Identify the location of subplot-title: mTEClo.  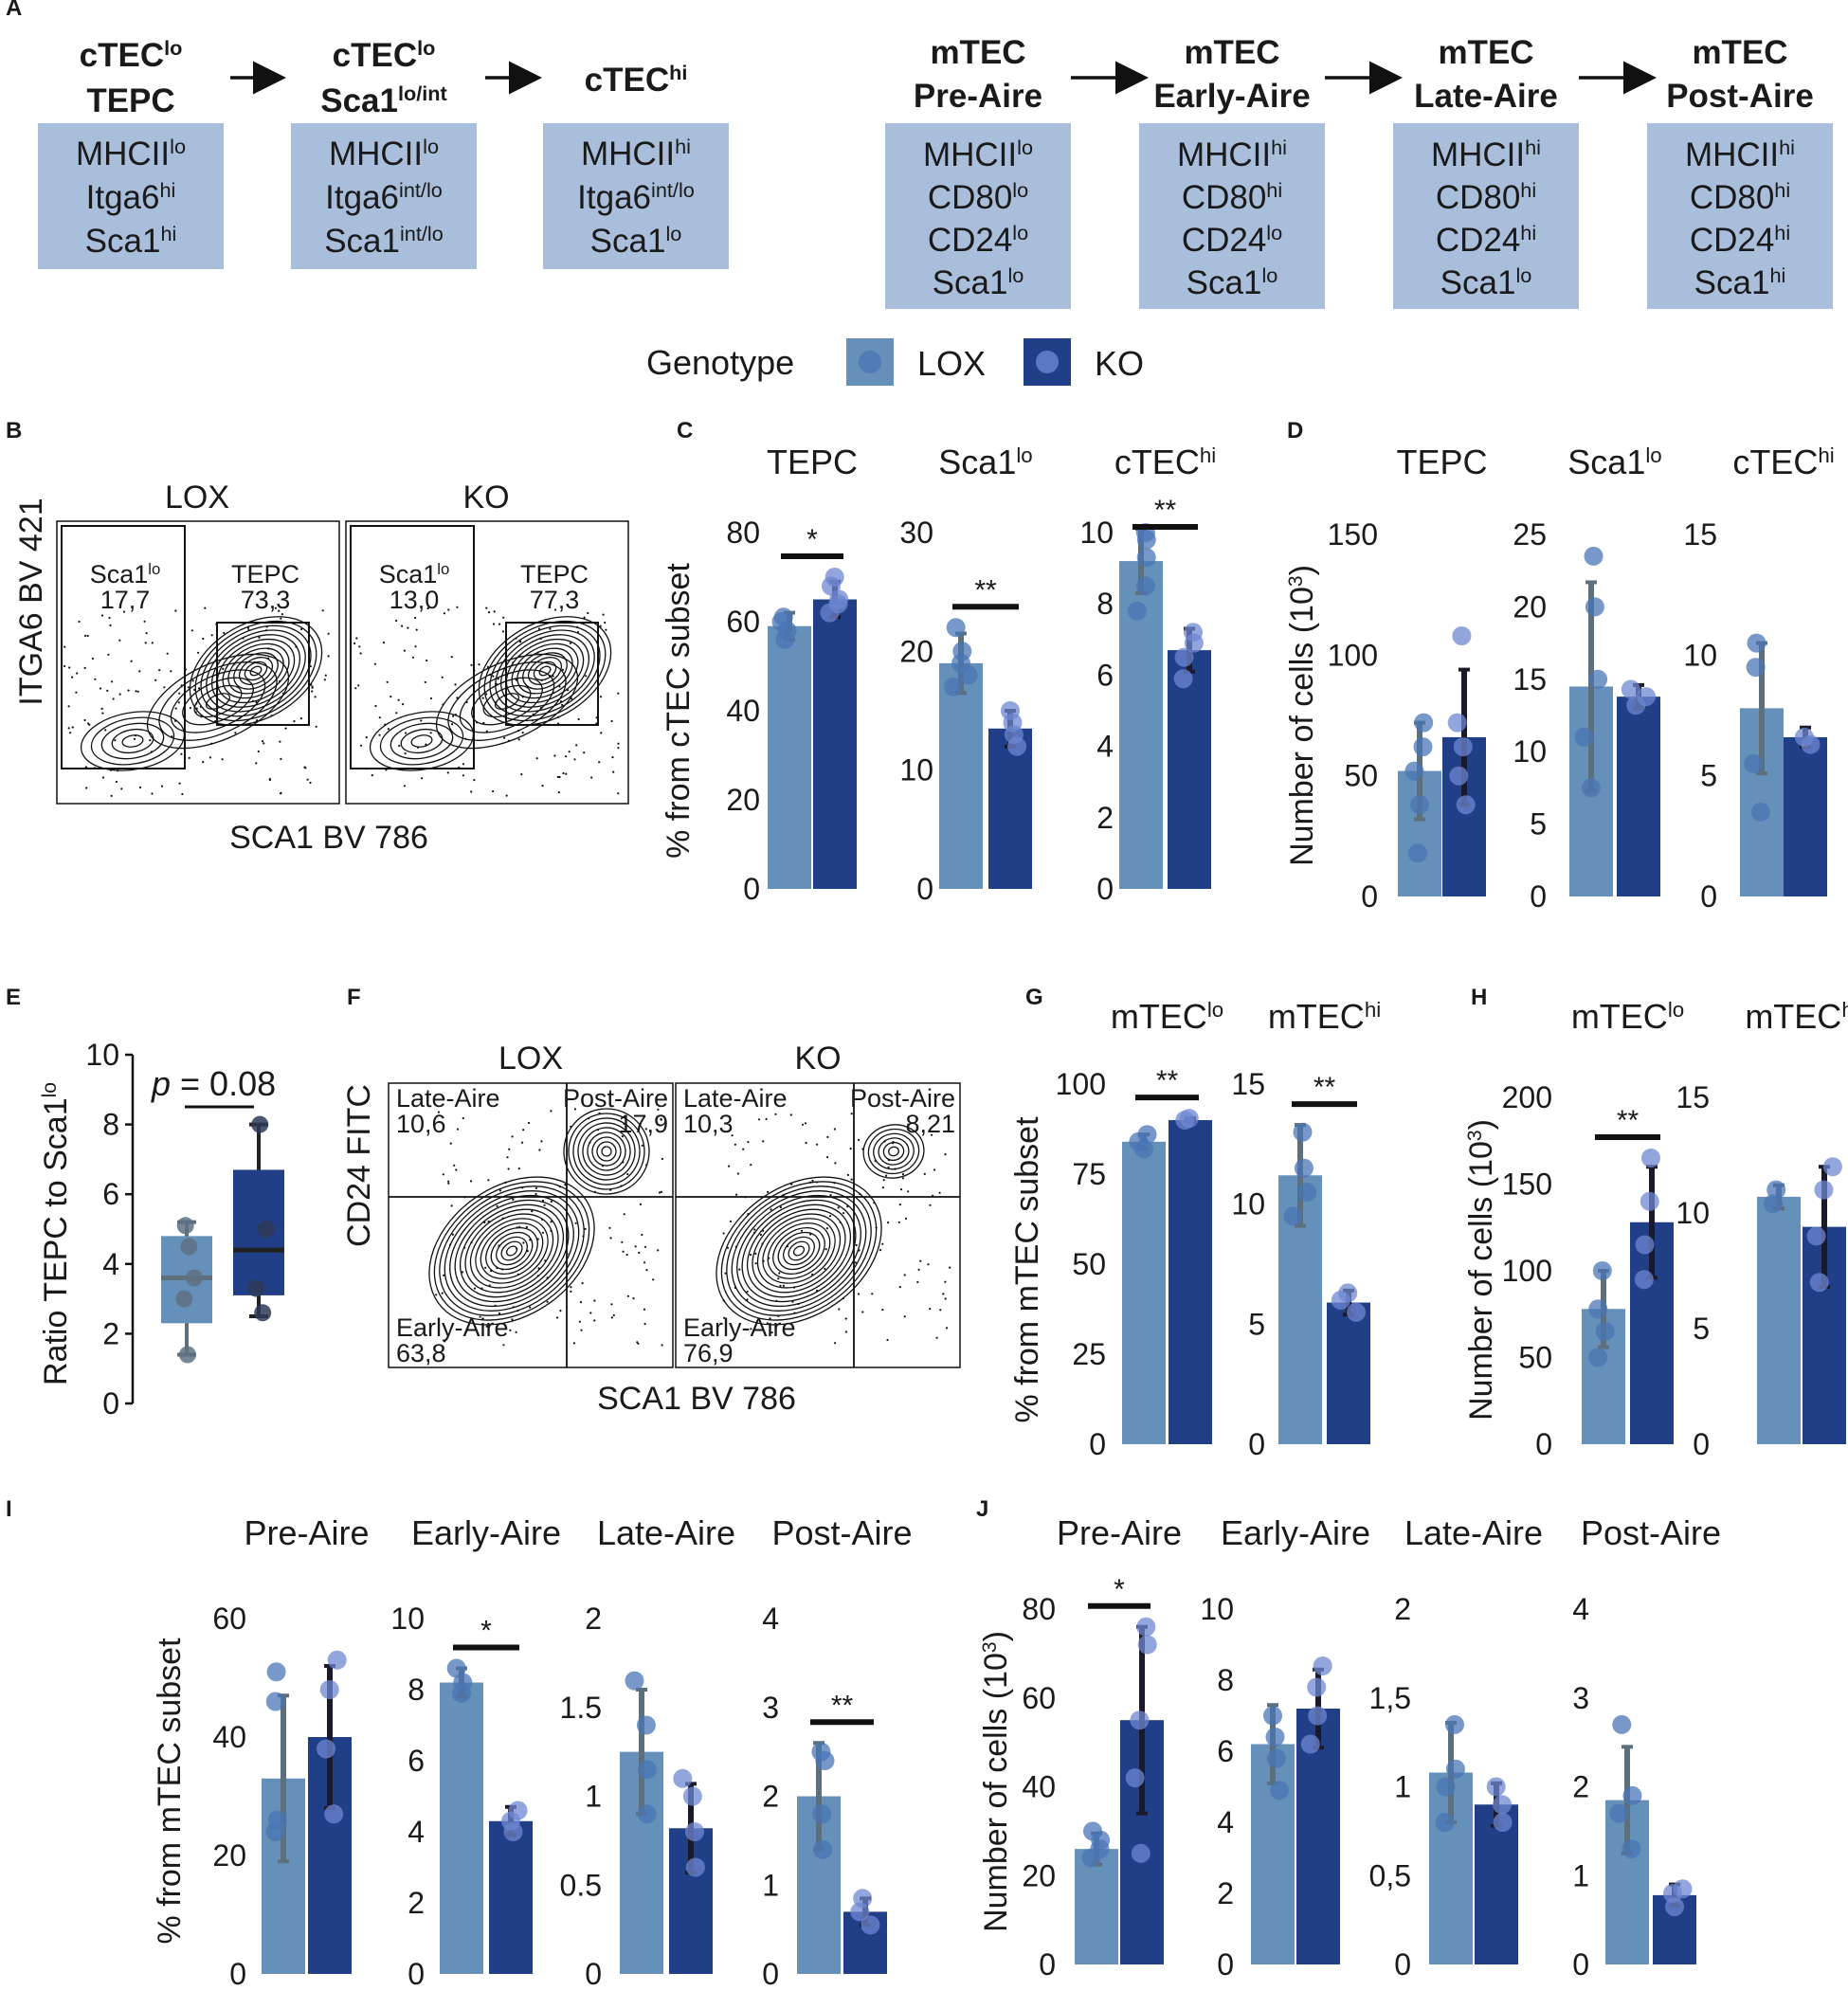
(1167, 1016).